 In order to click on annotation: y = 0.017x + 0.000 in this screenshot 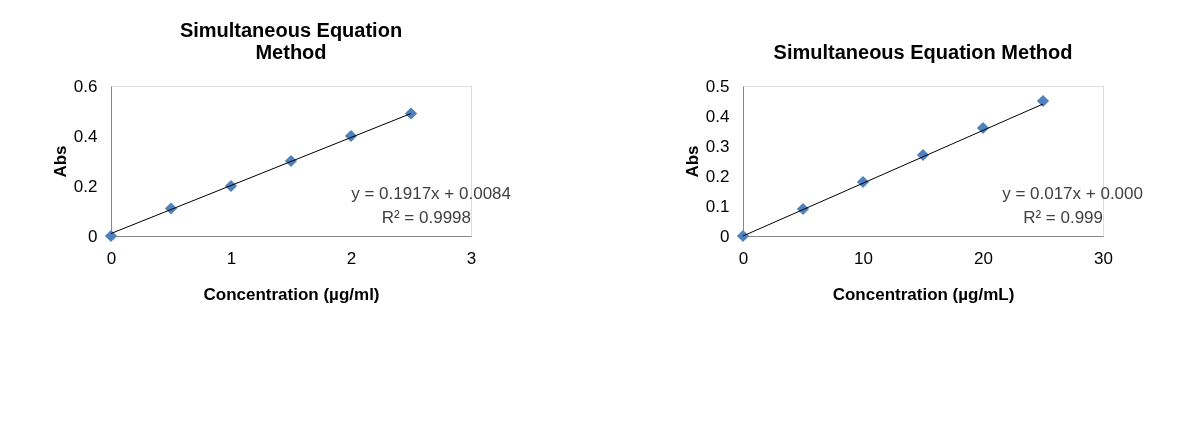, I will do `click(1072, 193)`.